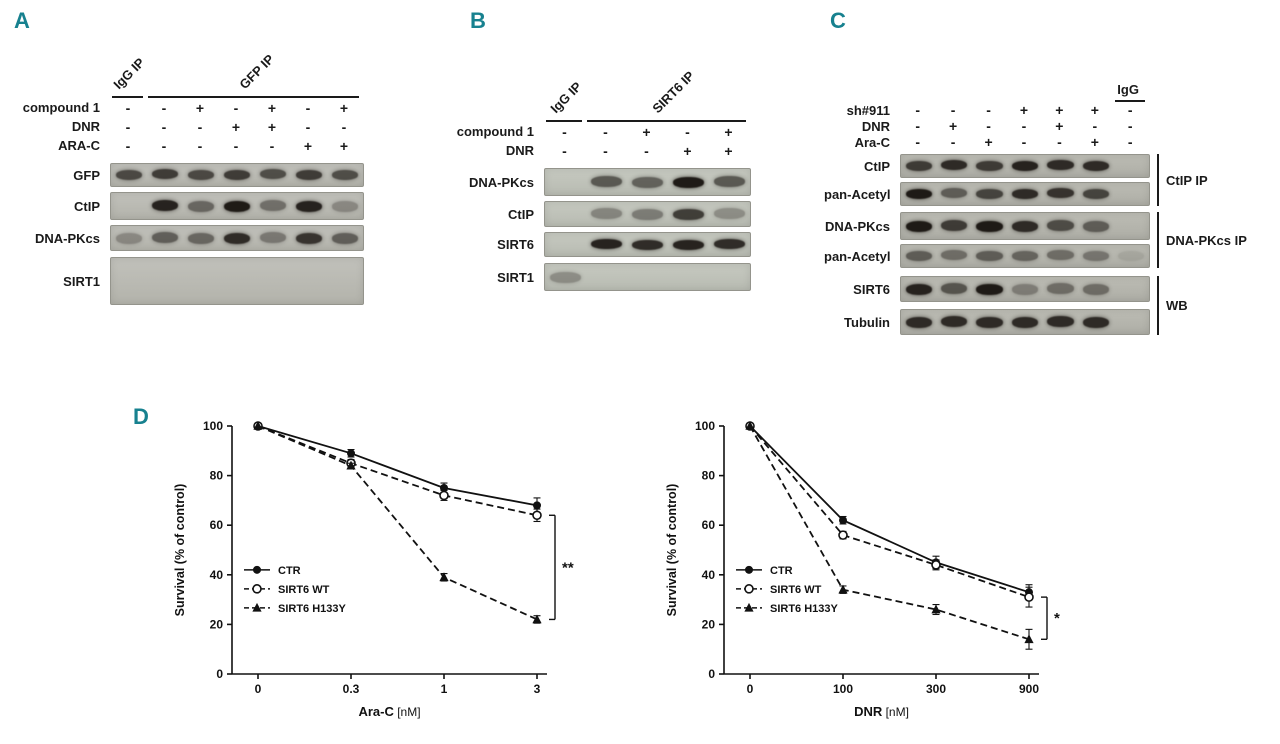 Image resolution: width=1280 pixels, height=744 pixels. What do you see at coordinates (857, 256) in the screenshot?
I see `blot-protein-label: pan-Acetyl` at bounding box center [857, 256].